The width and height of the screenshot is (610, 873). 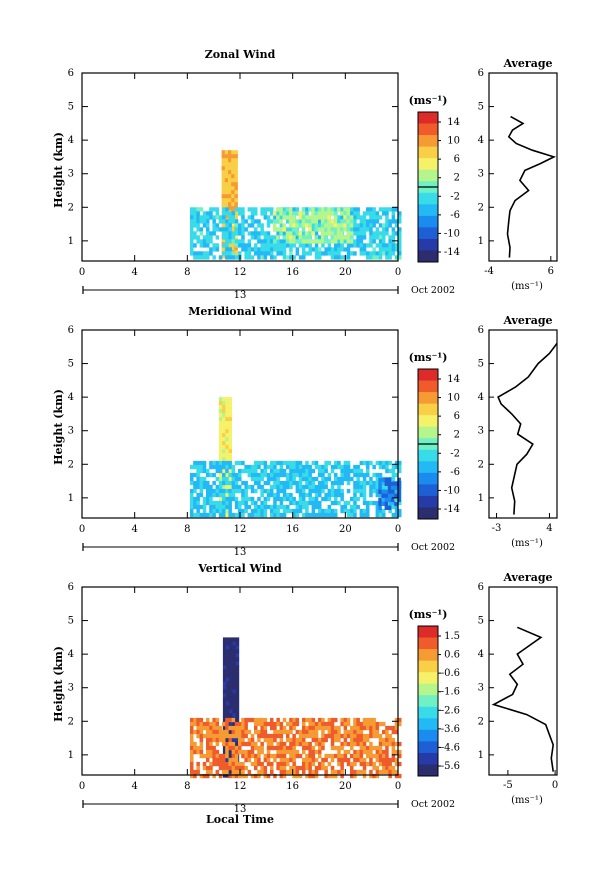 What do you see at coordinates (527, 577) in the screenshot?
I see `average-title: Average` at bounding box center [527, 577].